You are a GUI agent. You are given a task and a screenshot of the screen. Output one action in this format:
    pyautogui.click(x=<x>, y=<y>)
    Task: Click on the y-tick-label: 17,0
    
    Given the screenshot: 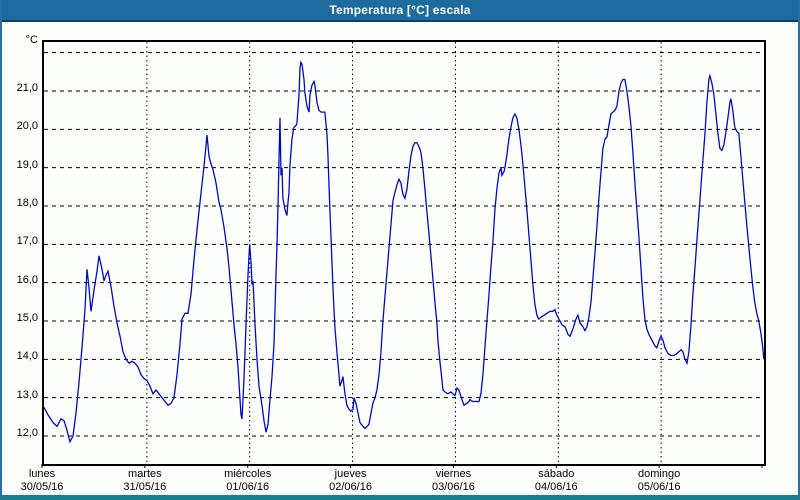 What is the action you would take?
    pyautogui.click(x=27, y=241)
    